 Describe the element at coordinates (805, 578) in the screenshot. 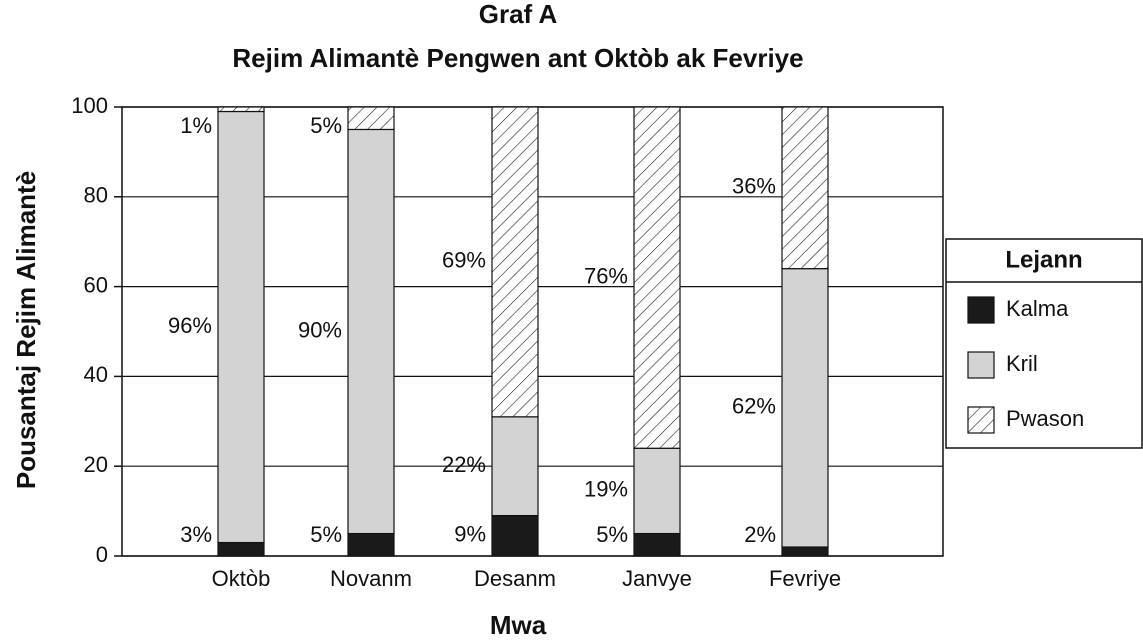

I see `x-tick-label: Fevriye` at that location.